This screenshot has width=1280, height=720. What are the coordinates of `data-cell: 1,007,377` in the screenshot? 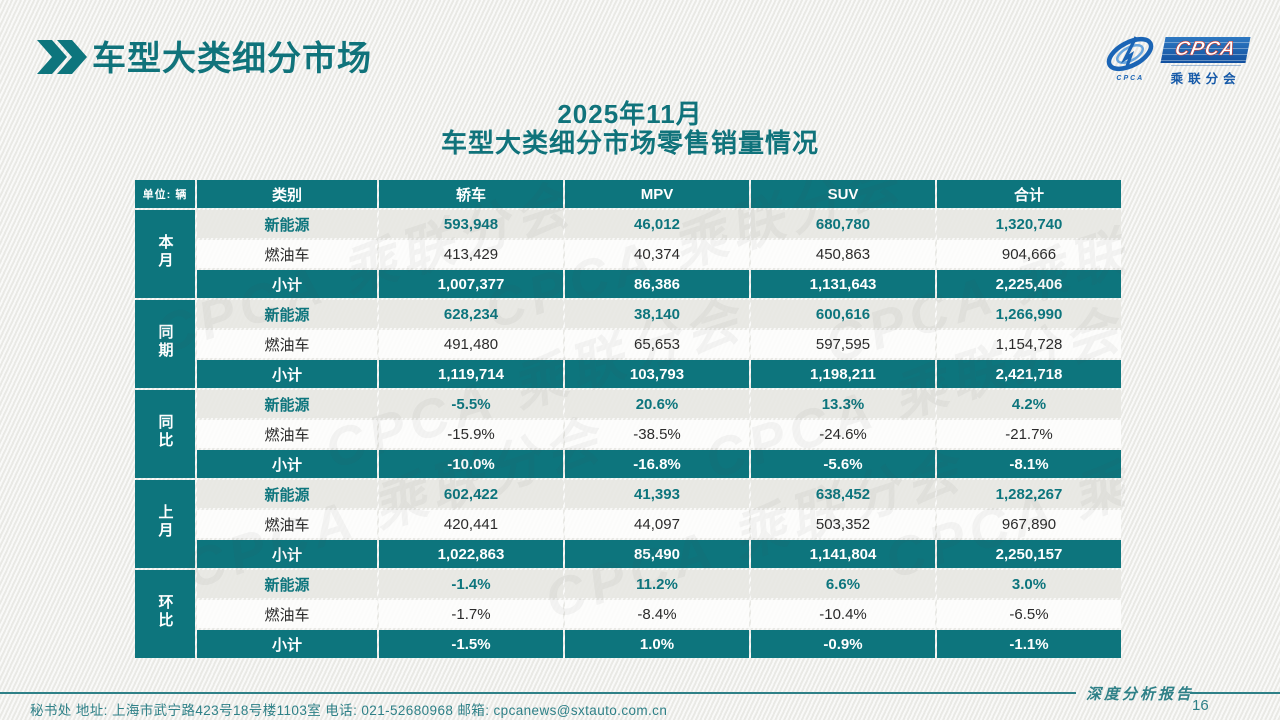 It's located at (471, 284).